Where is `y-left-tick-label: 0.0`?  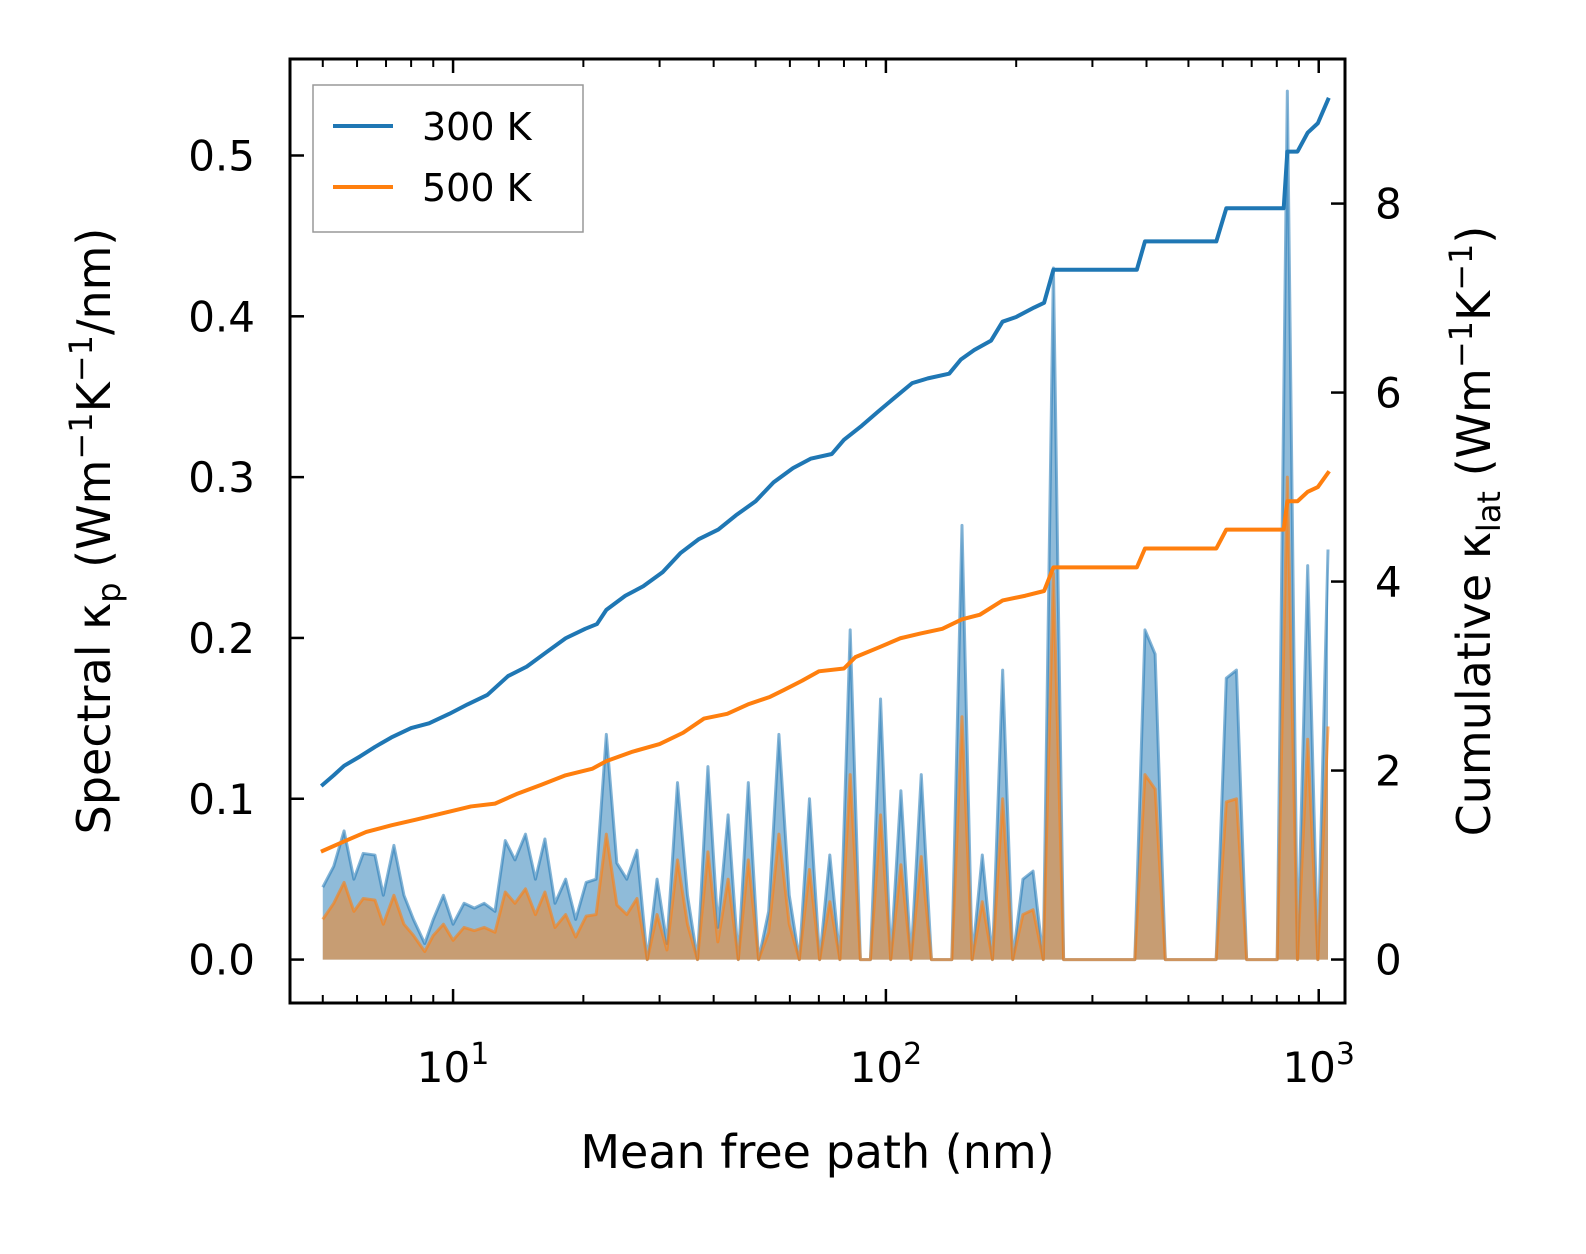
y-left-tick-label: 0.0 is located at coordinates (221, 960).